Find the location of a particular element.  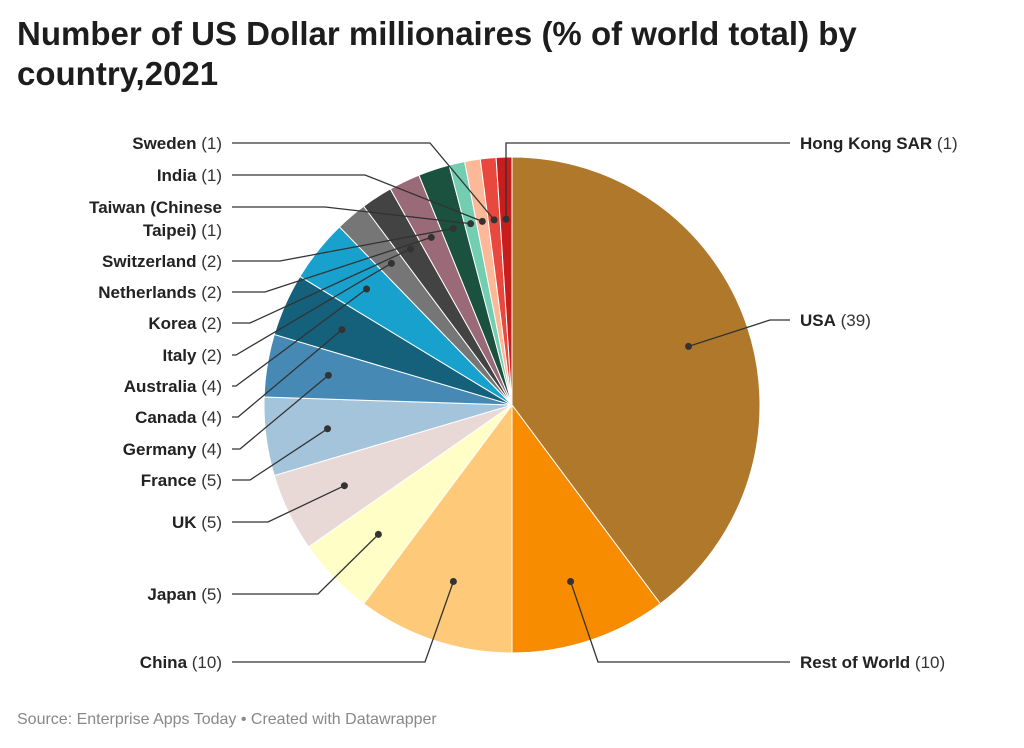

slice-label-15: Sweden (1) is located at coordinates (177, 143).